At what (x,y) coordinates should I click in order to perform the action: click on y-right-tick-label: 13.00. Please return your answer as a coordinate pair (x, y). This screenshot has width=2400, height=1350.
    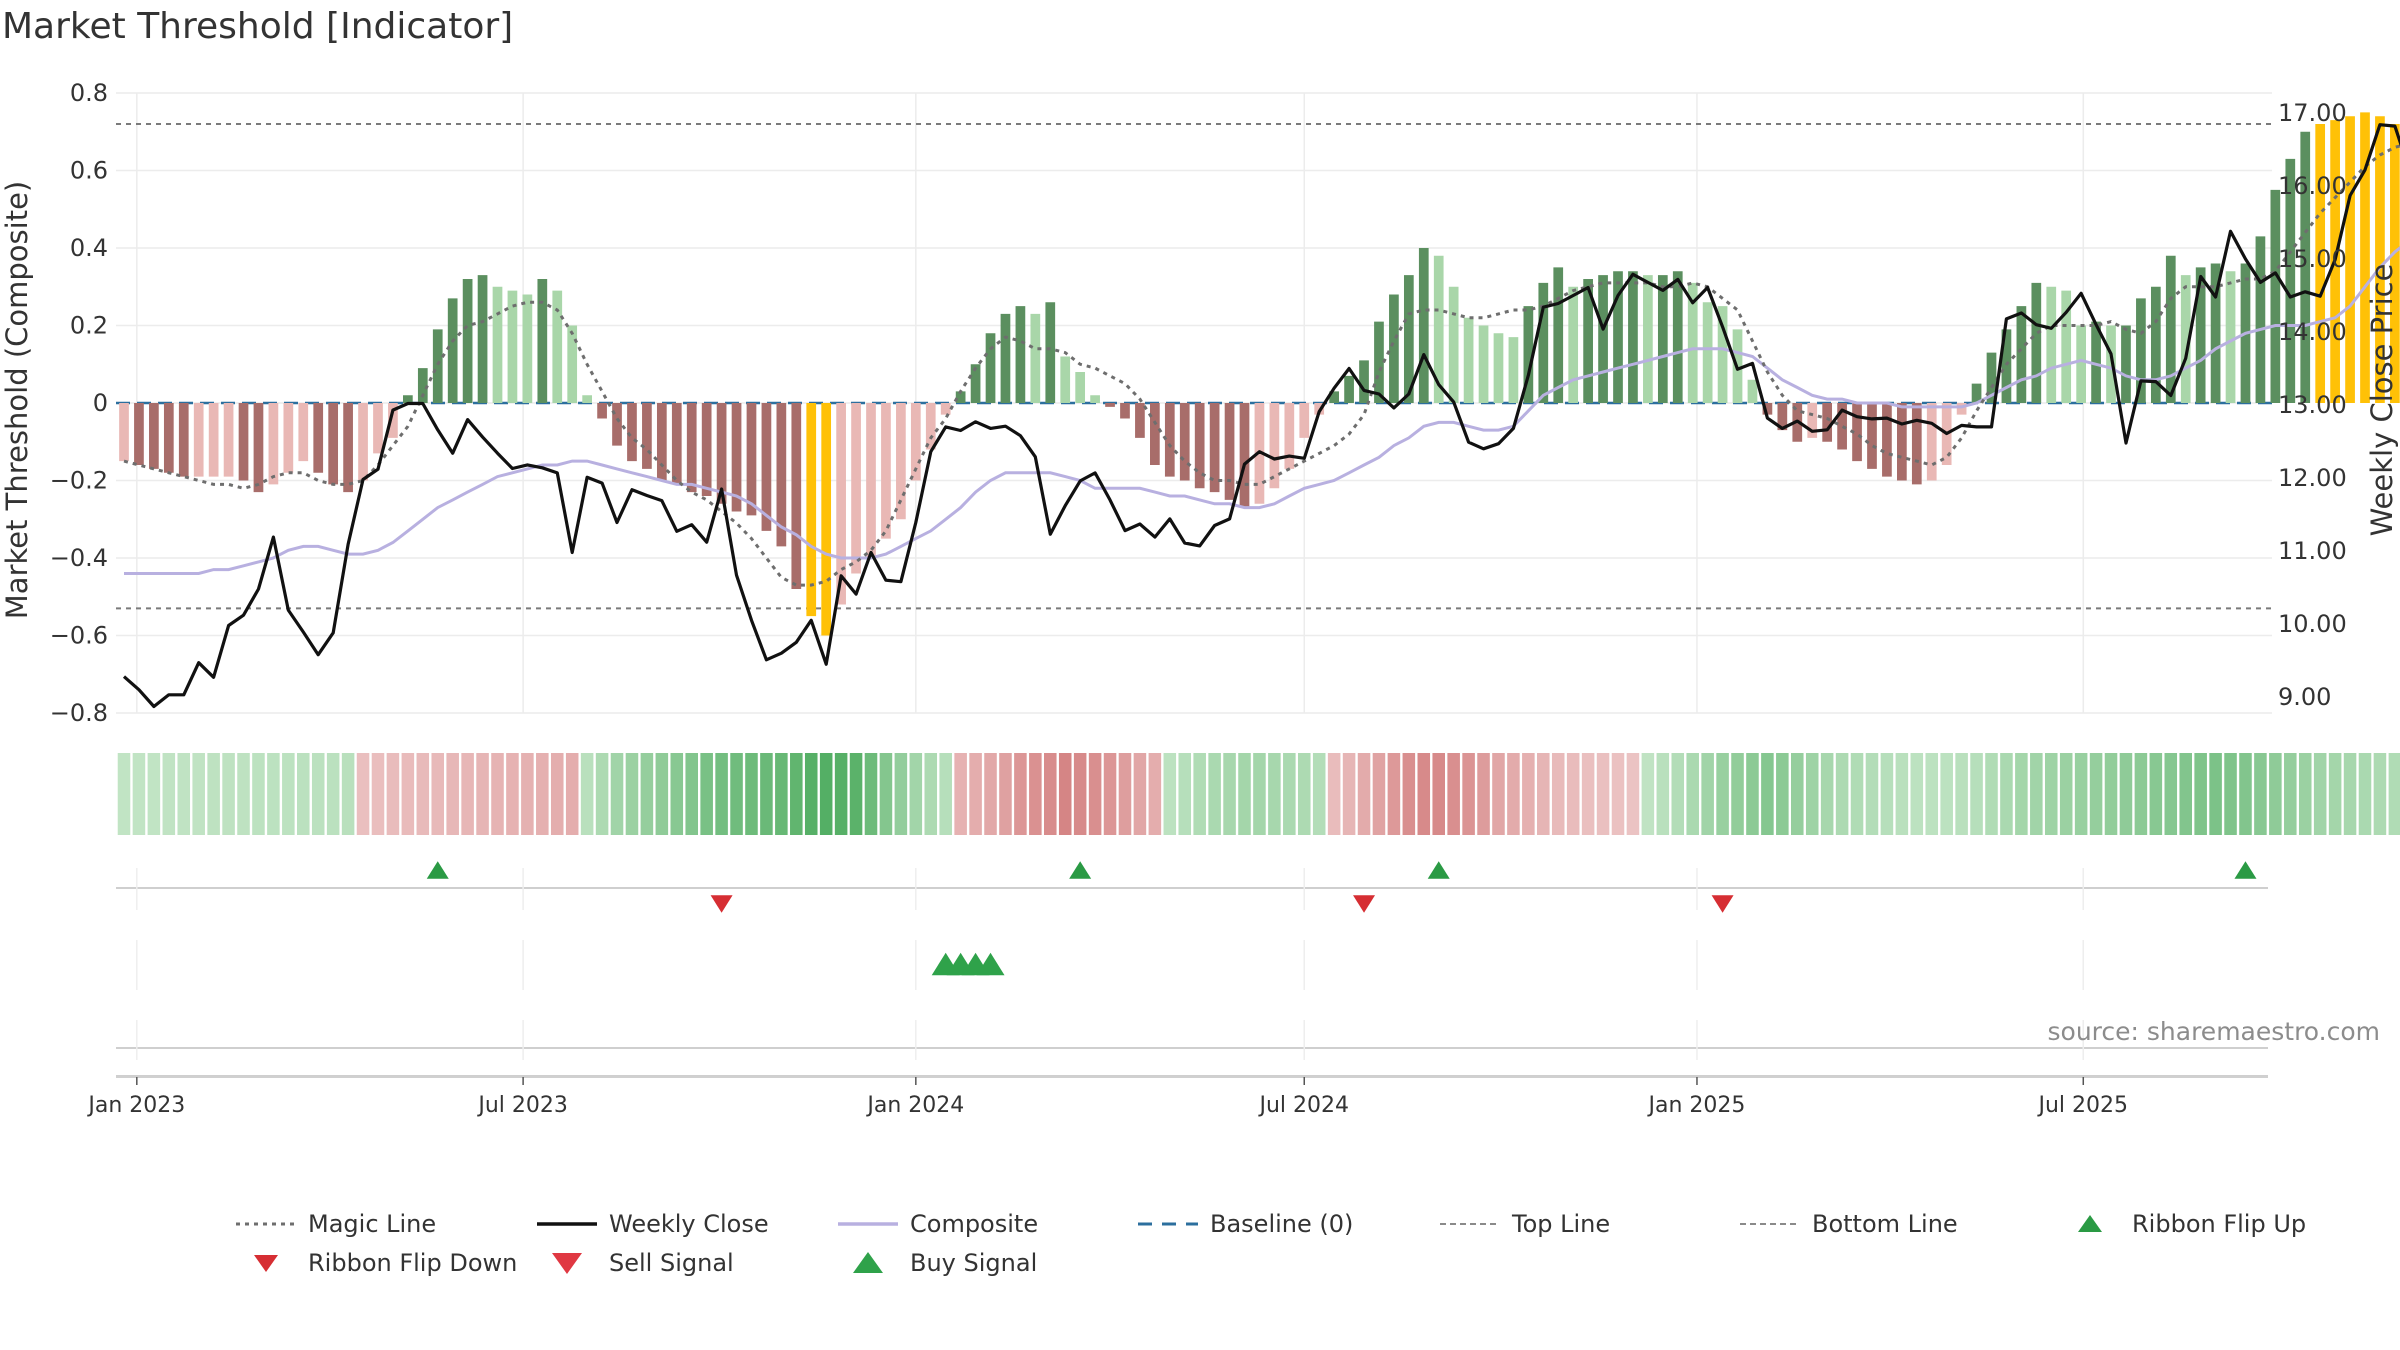
    Looking at the image, I should click on (2312, 405).